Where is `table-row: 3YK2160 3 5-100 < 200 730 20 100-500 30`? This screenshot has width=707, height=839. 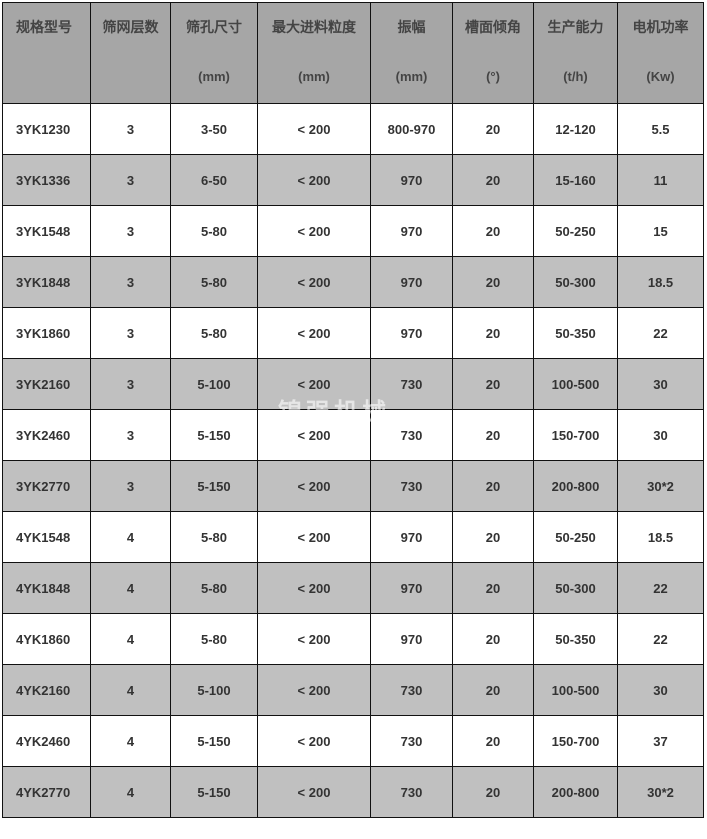
table-row: 3YK2160 3 5-100 < 200 730 20 100-500 30 is located at coordinates (353, 384).